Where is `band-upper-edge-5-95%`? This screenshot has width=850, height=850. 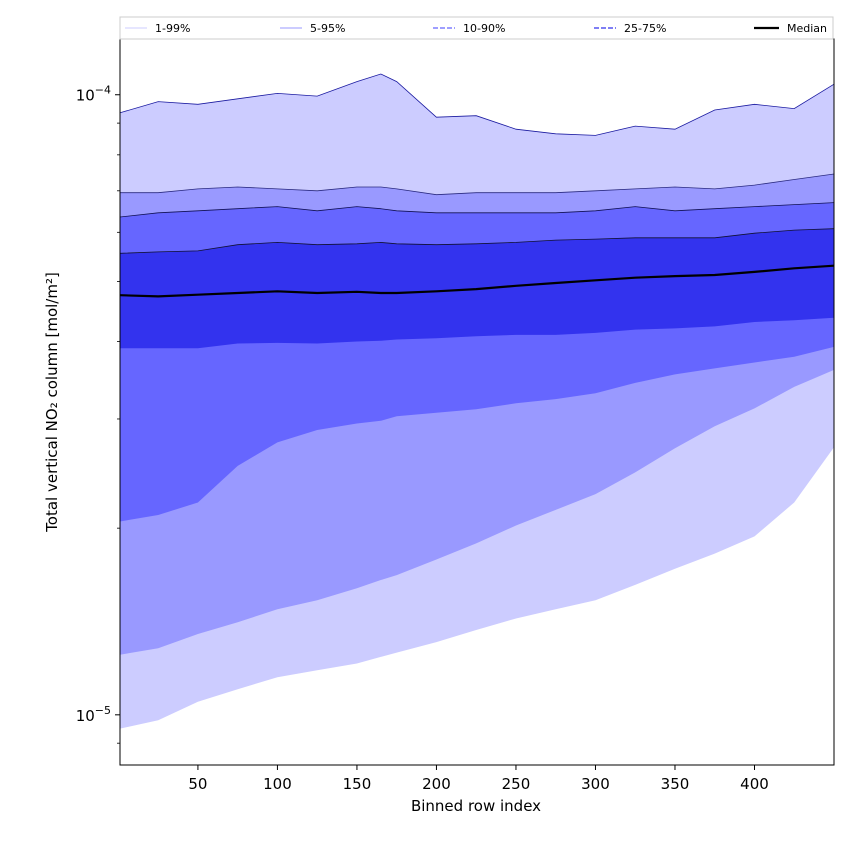
band-upper-edge-5-95% is located at coordinates (477, 184).